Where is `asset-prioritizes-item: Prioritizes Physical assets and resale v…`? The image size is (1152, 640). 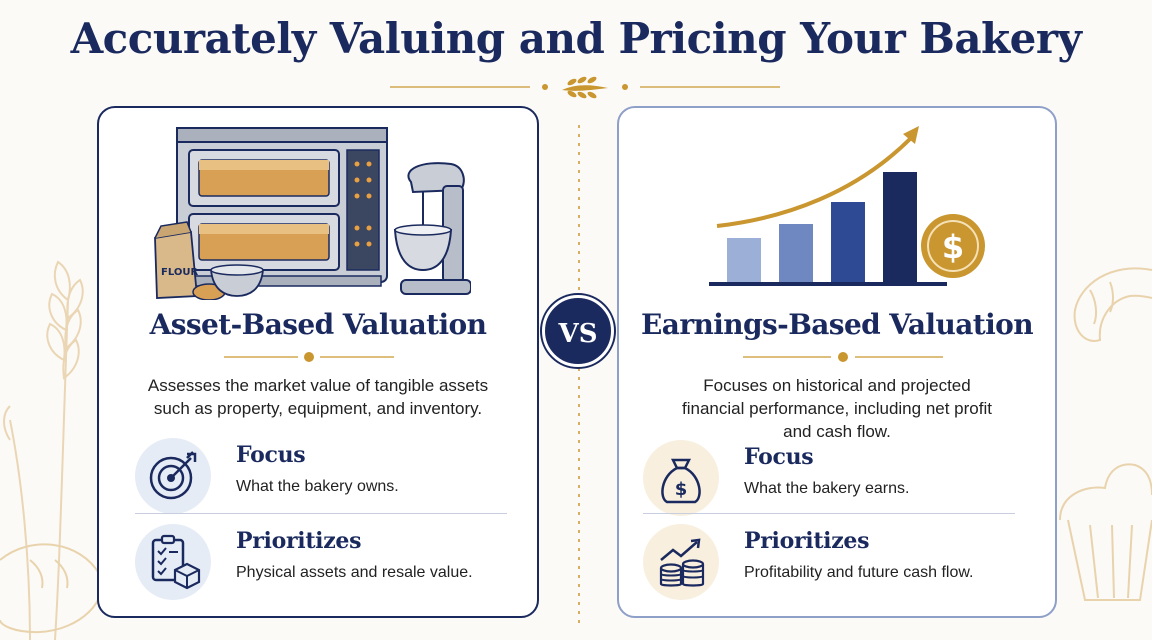
asset-prioritizes-item: Prioritizes Physical assets and resale v… is located at coordinates (318, 560).